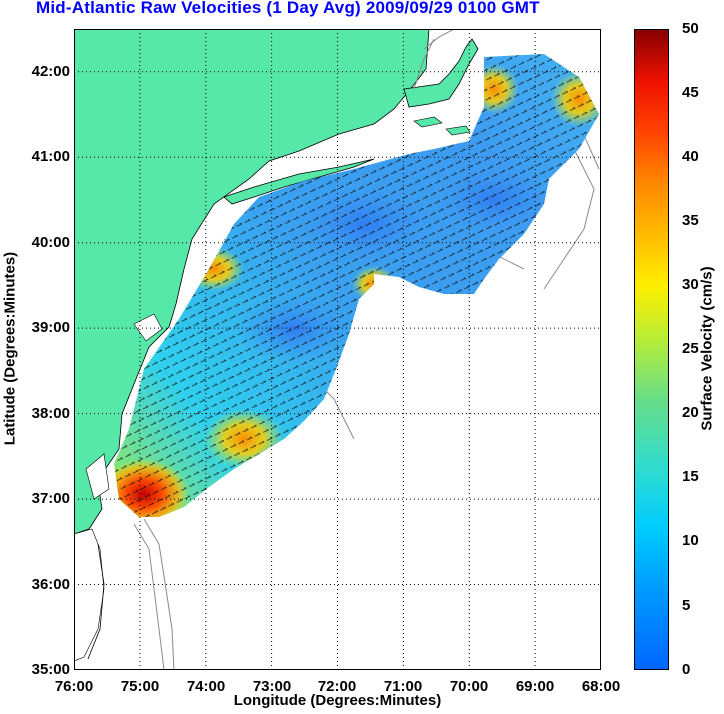 The image size is (724, 714). What do you see at coordinates (50, 156) in the screenshot?
I see `y-tick-label: 41:00` at bounding box center [50, 156].